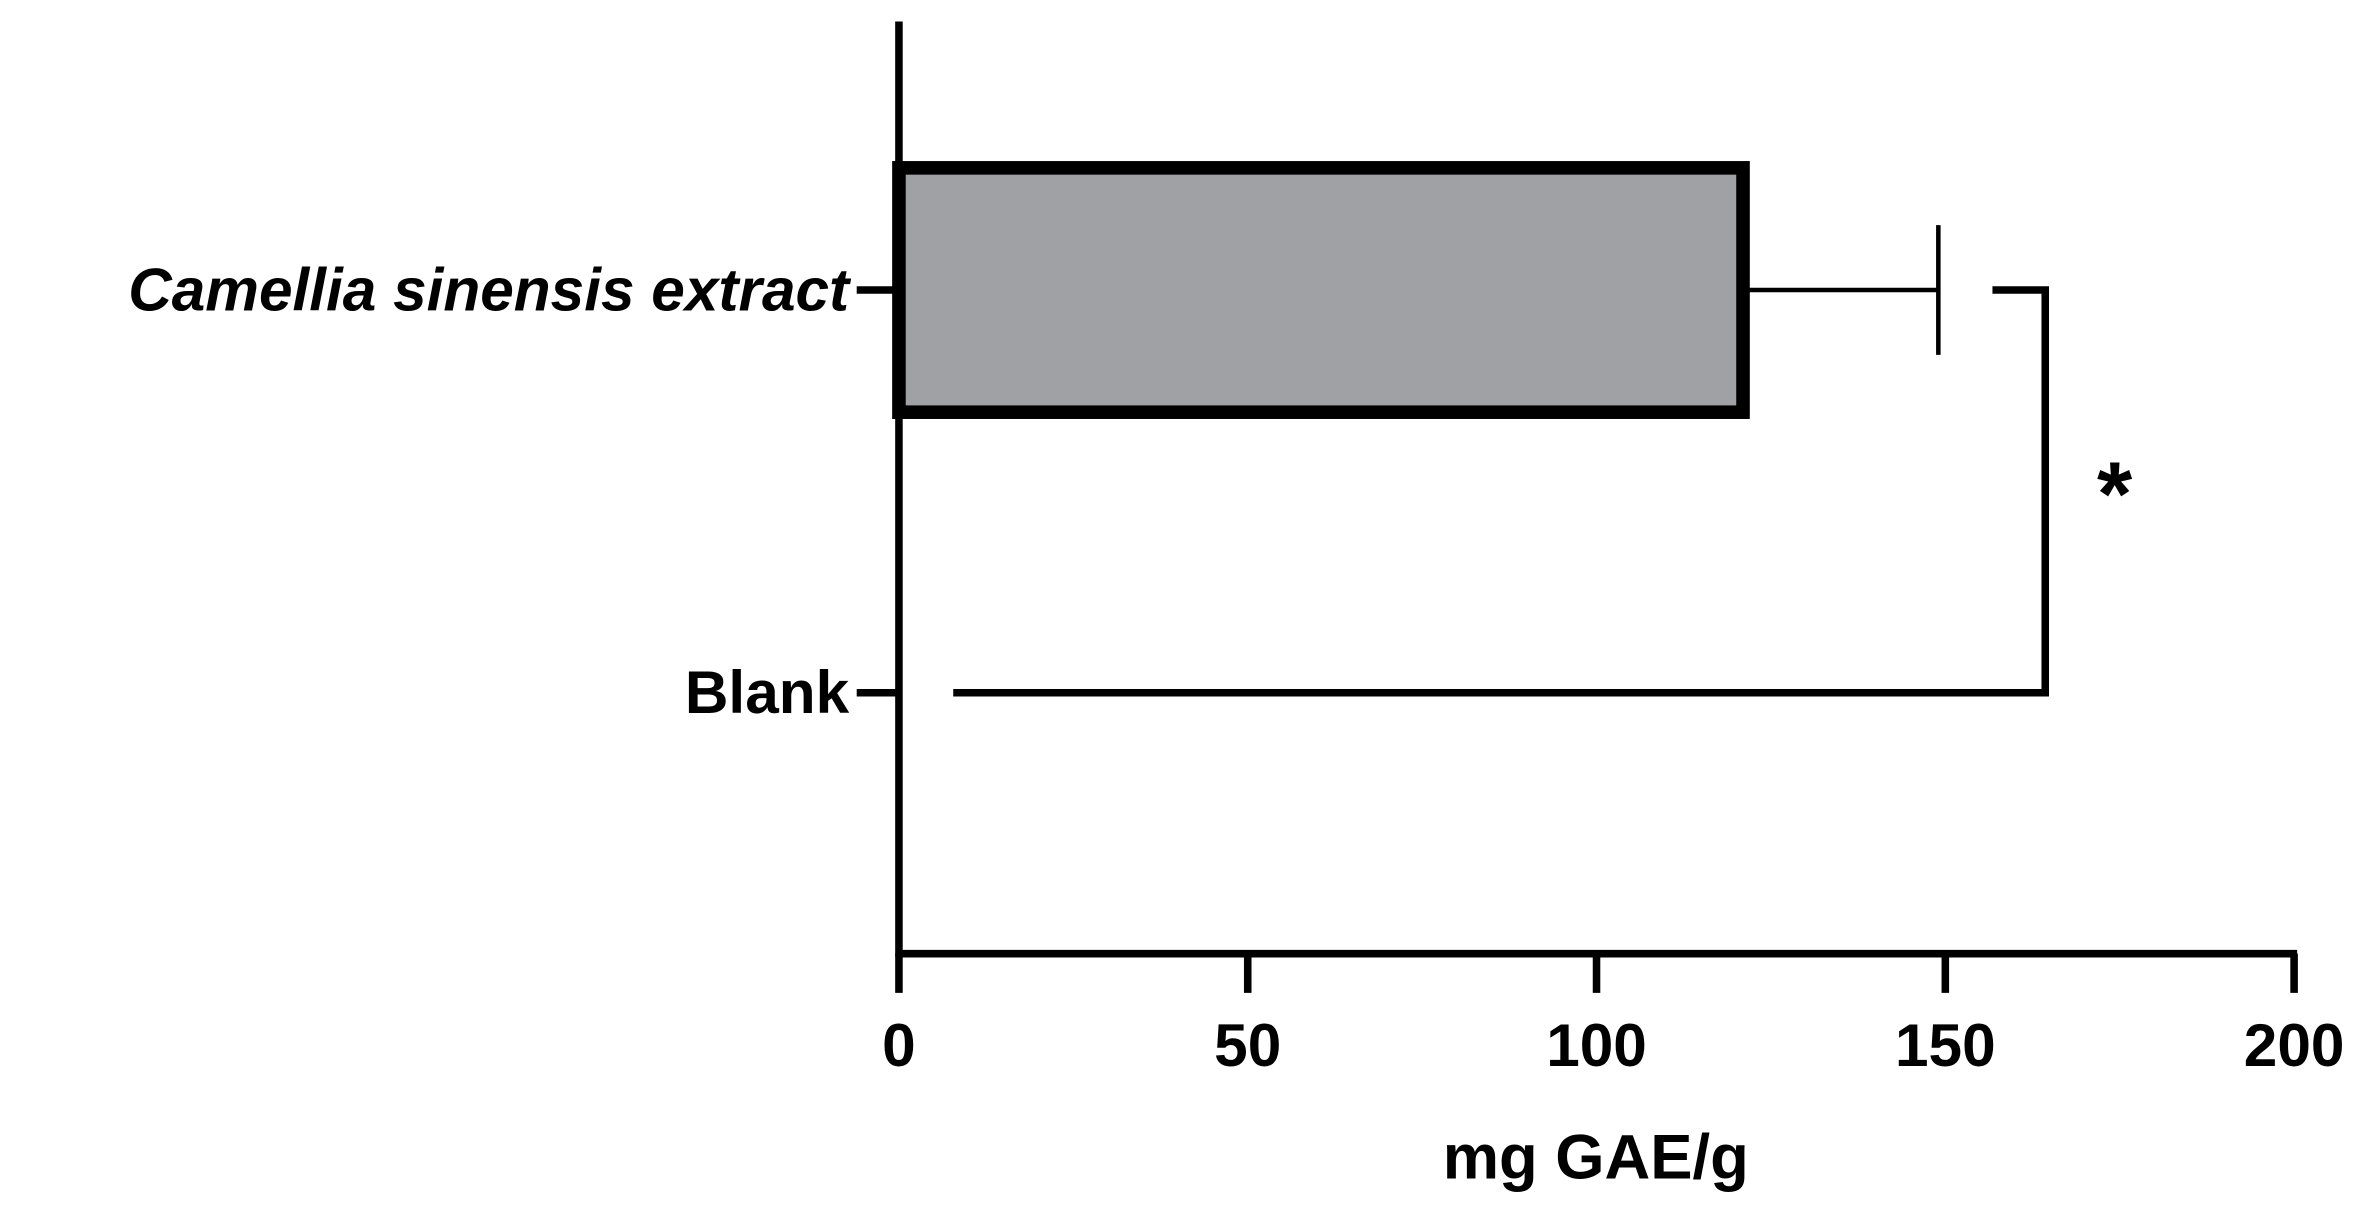 This screenshot has width=2365, height=1209. What do you see at coordinates (1321, 290) in the screenshot?
I see `bar` at bounding box center [1321, 290].